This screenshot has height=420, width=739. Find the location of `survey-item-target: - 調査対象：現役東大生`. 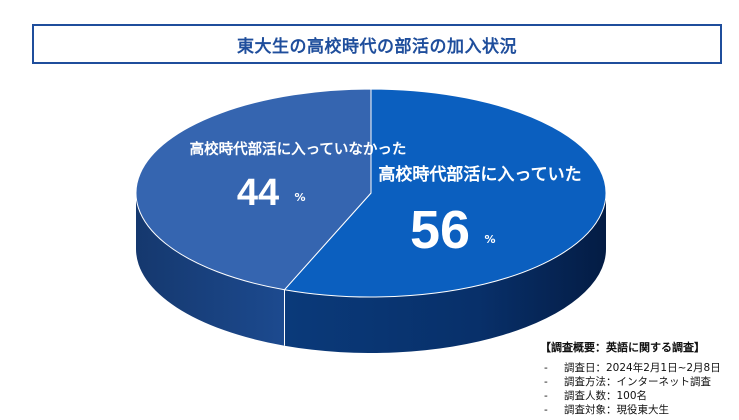

survey-item-target: - 調査対象：現役東大生 is located at coordinates (606, 410).